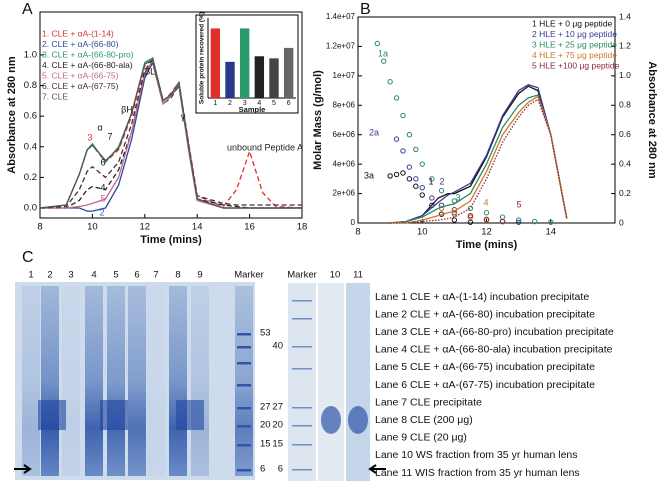 Image resolution: width=661 pixels, height=488 pixels. What do you see at coordinates (369, 175) in the screenshot?
I see `annotation: 3a` at bounding box center [369, 175].